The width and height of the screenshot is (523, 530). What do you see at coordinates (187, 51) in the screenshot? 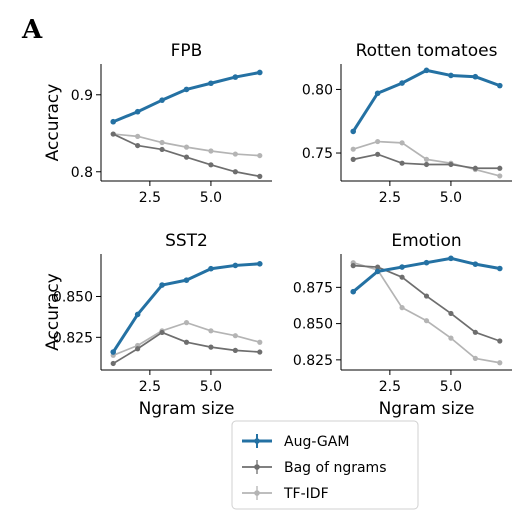
I see `panel-title: FPB` at bounding box center [187, 51].